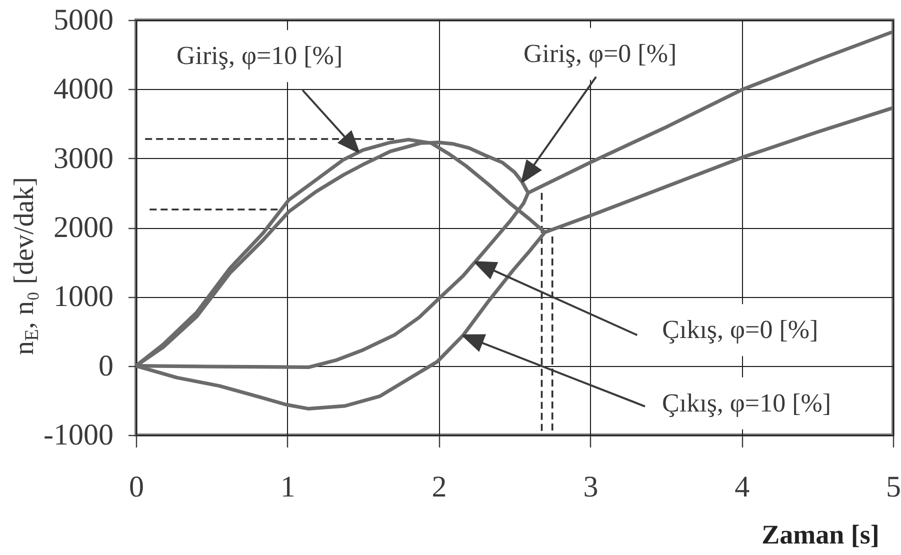 The height and width of the screenshot is (555, 901). I want to click on x-tick-label: 3, so click(590, 487).